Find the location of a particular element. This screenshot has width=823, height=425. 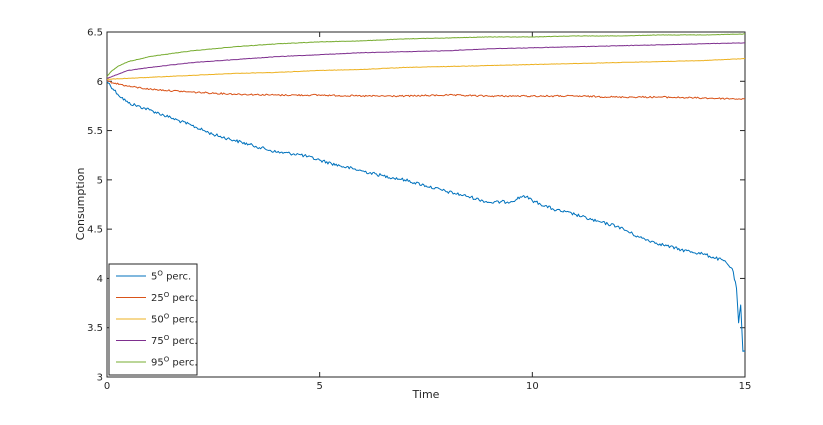

legend-label: 50O perc. is located at coordinates (174, 319).